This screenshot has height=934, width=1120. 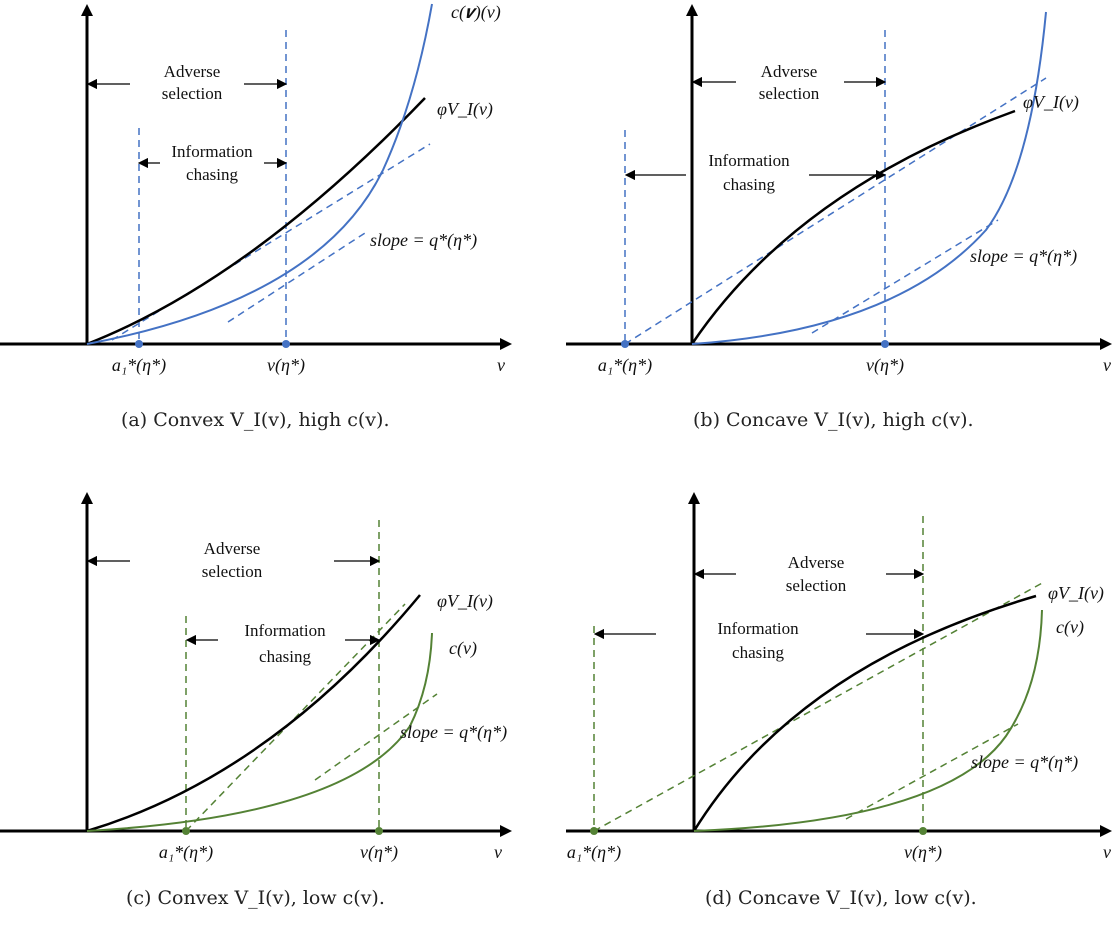 What do you see at coordinates (476, 12) in the screenshot?
I see `c-label: c(𝒗)(v)` at bounding box center [476, 12].